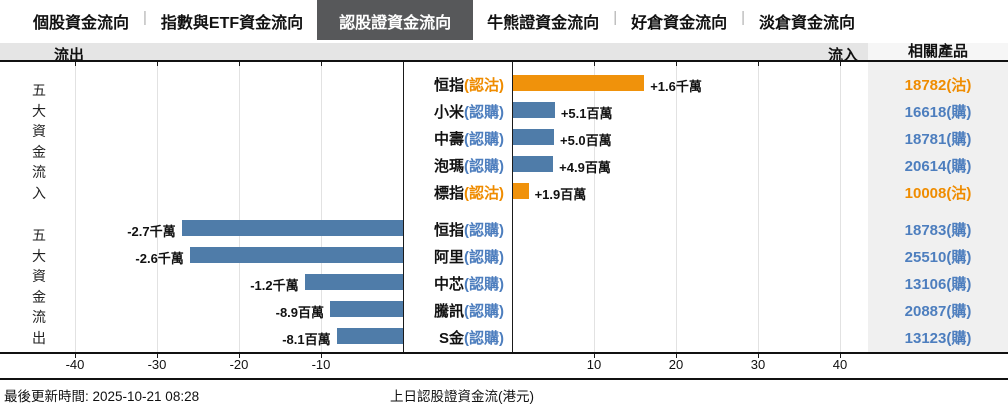  I want to click on related-product-link: 20887(購), so click(938, 311).